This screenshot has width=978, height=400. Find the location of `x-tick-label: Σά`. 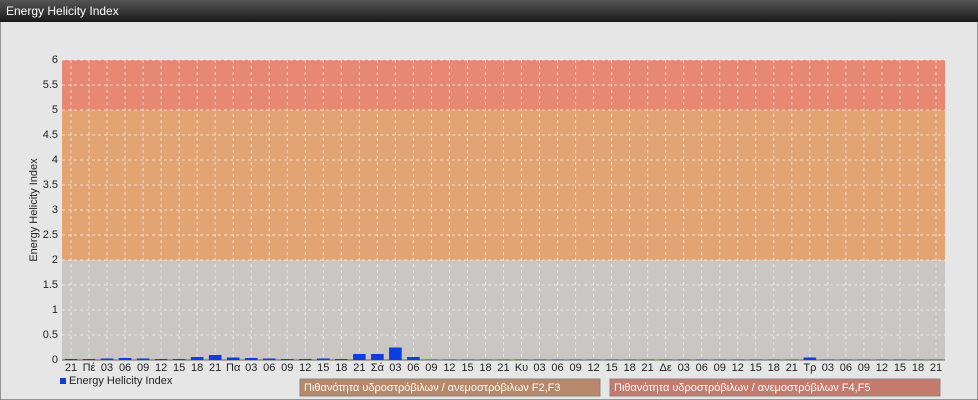

x-tick-label: Σά is located at coordinates (378, 368).